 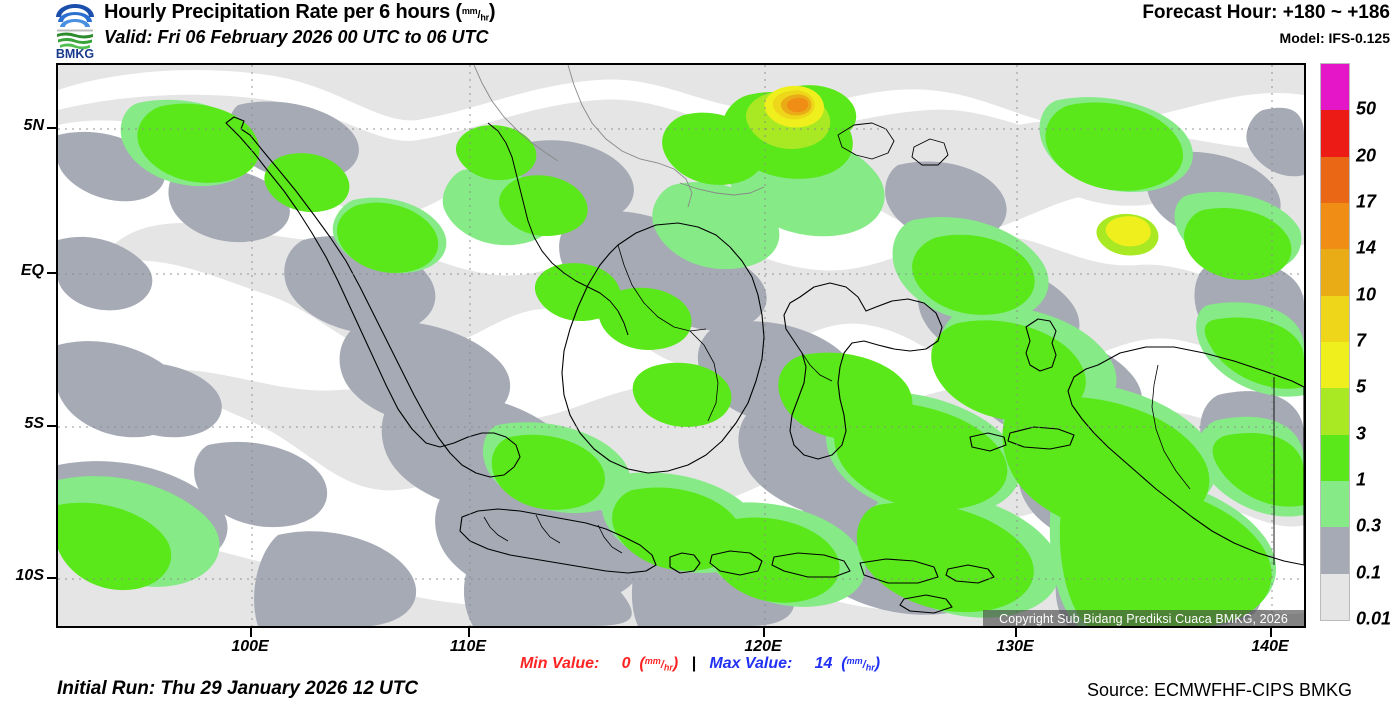 I want to click on colorbar-label-20: 20, so click(x=1366, y=155).